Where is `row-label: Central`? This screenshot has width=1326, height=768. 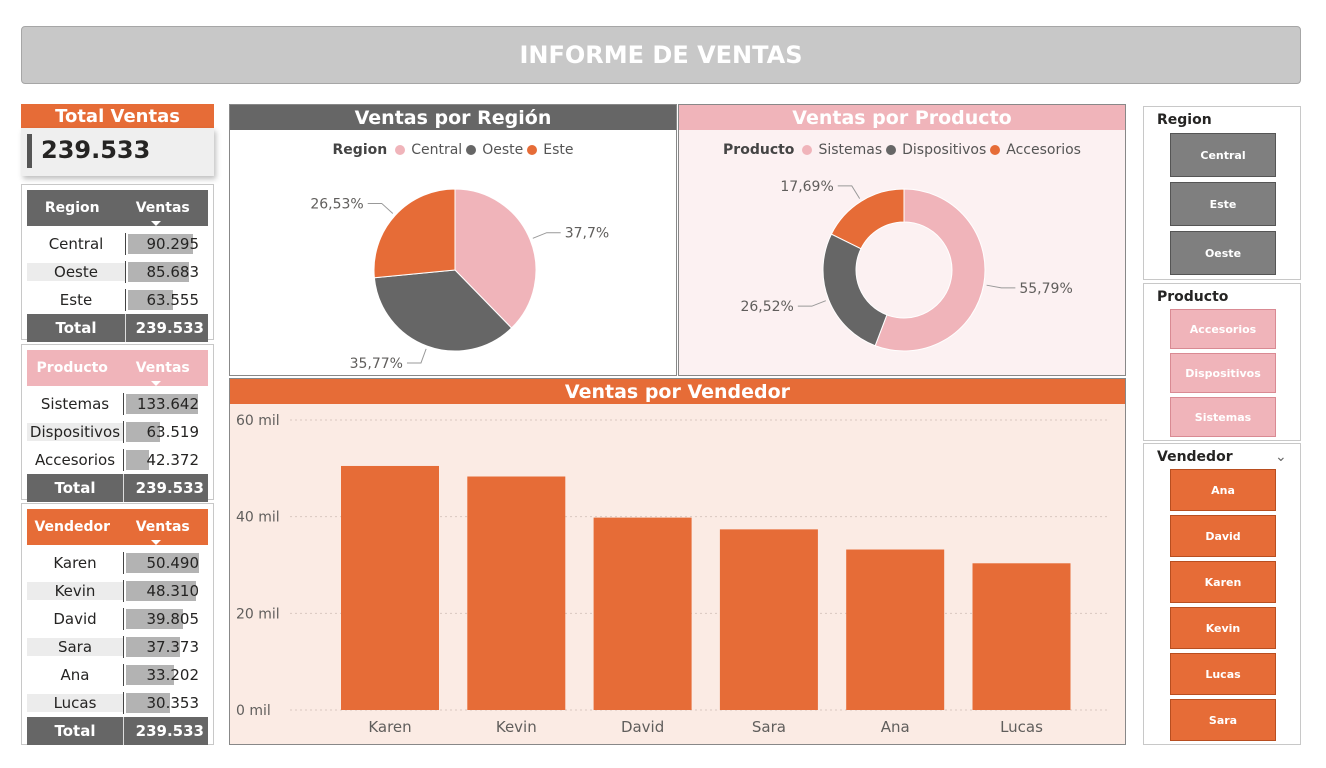 row-label: Central is located at coordinates (76, 244).